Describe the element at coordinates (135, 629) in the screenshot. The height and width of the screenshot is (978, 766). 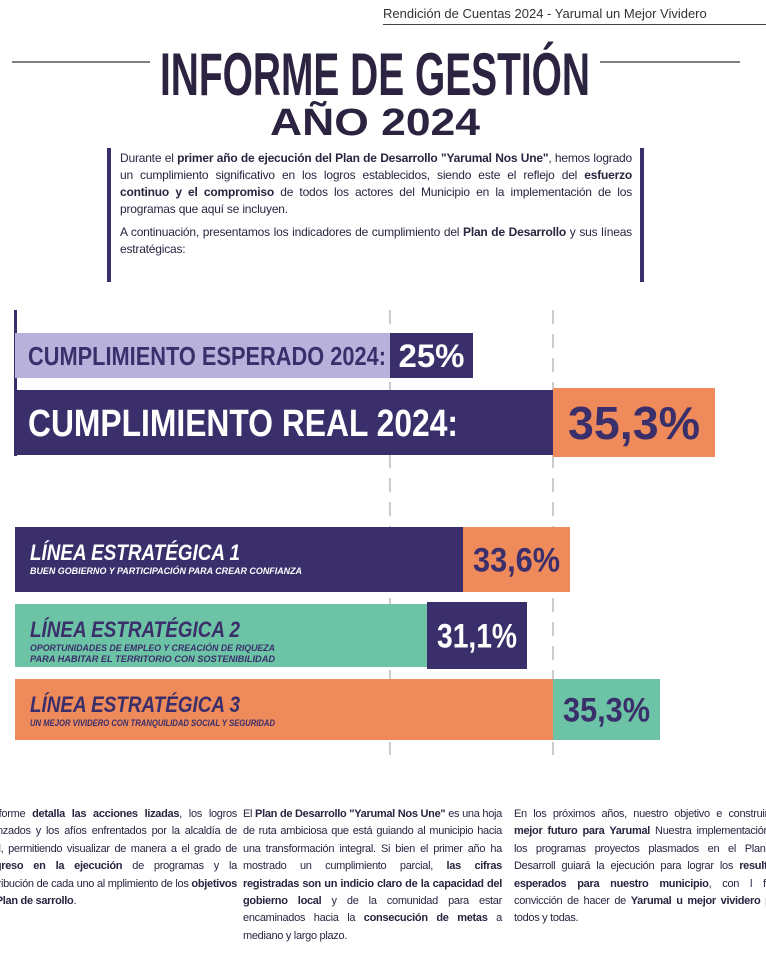
I see `line-title: LÍNEA ESTRATÉGICA 2` at that location.